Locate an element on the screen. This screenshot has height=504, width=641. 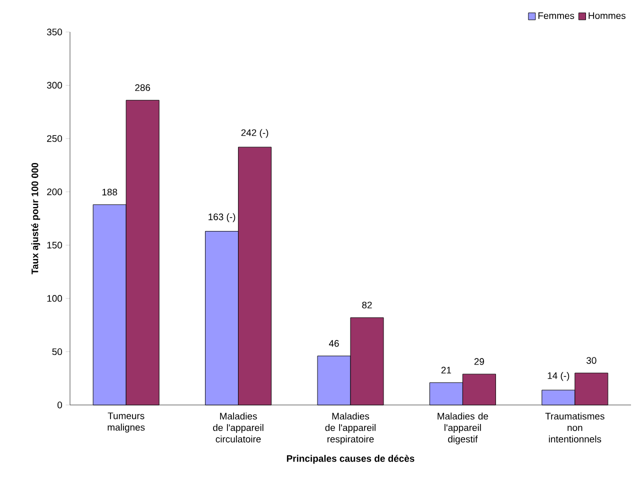
data-label: 242 (-) is located at coordinates (254, 133).